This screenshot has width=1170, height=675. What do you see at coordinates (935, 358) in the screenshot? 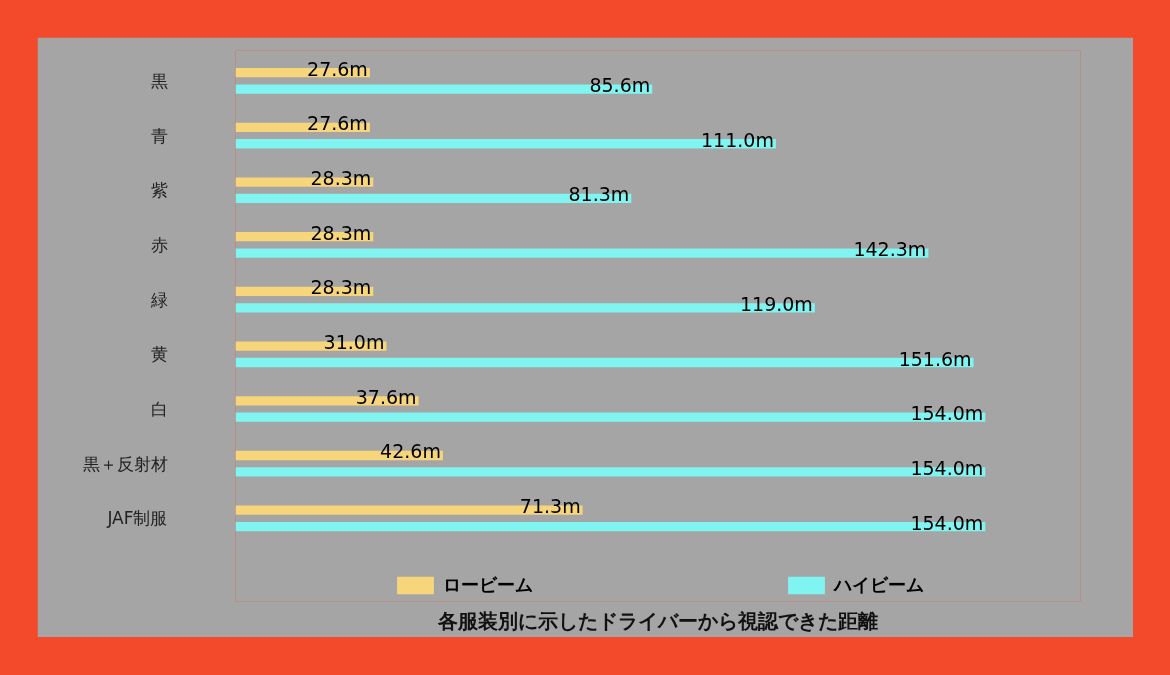
I see `data-label: 151.6m` at bounding box center [935, 358].